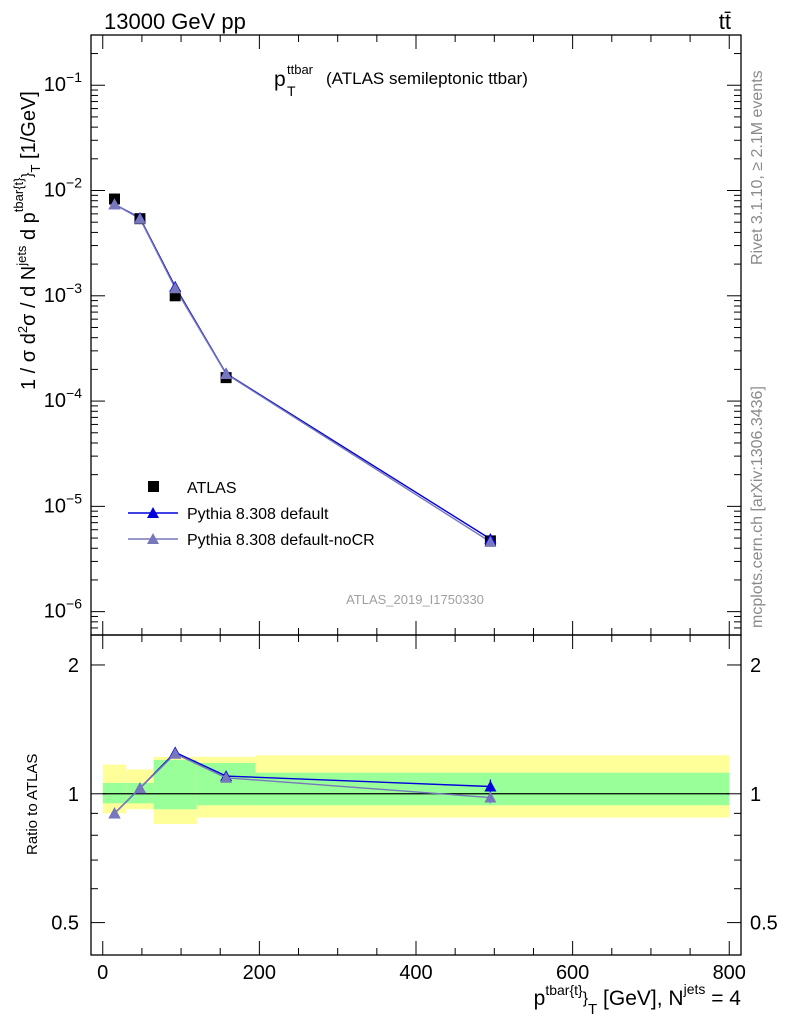 This screenshot has height=1024, width=786. I want to click on title-p: p, so click(280, 79).